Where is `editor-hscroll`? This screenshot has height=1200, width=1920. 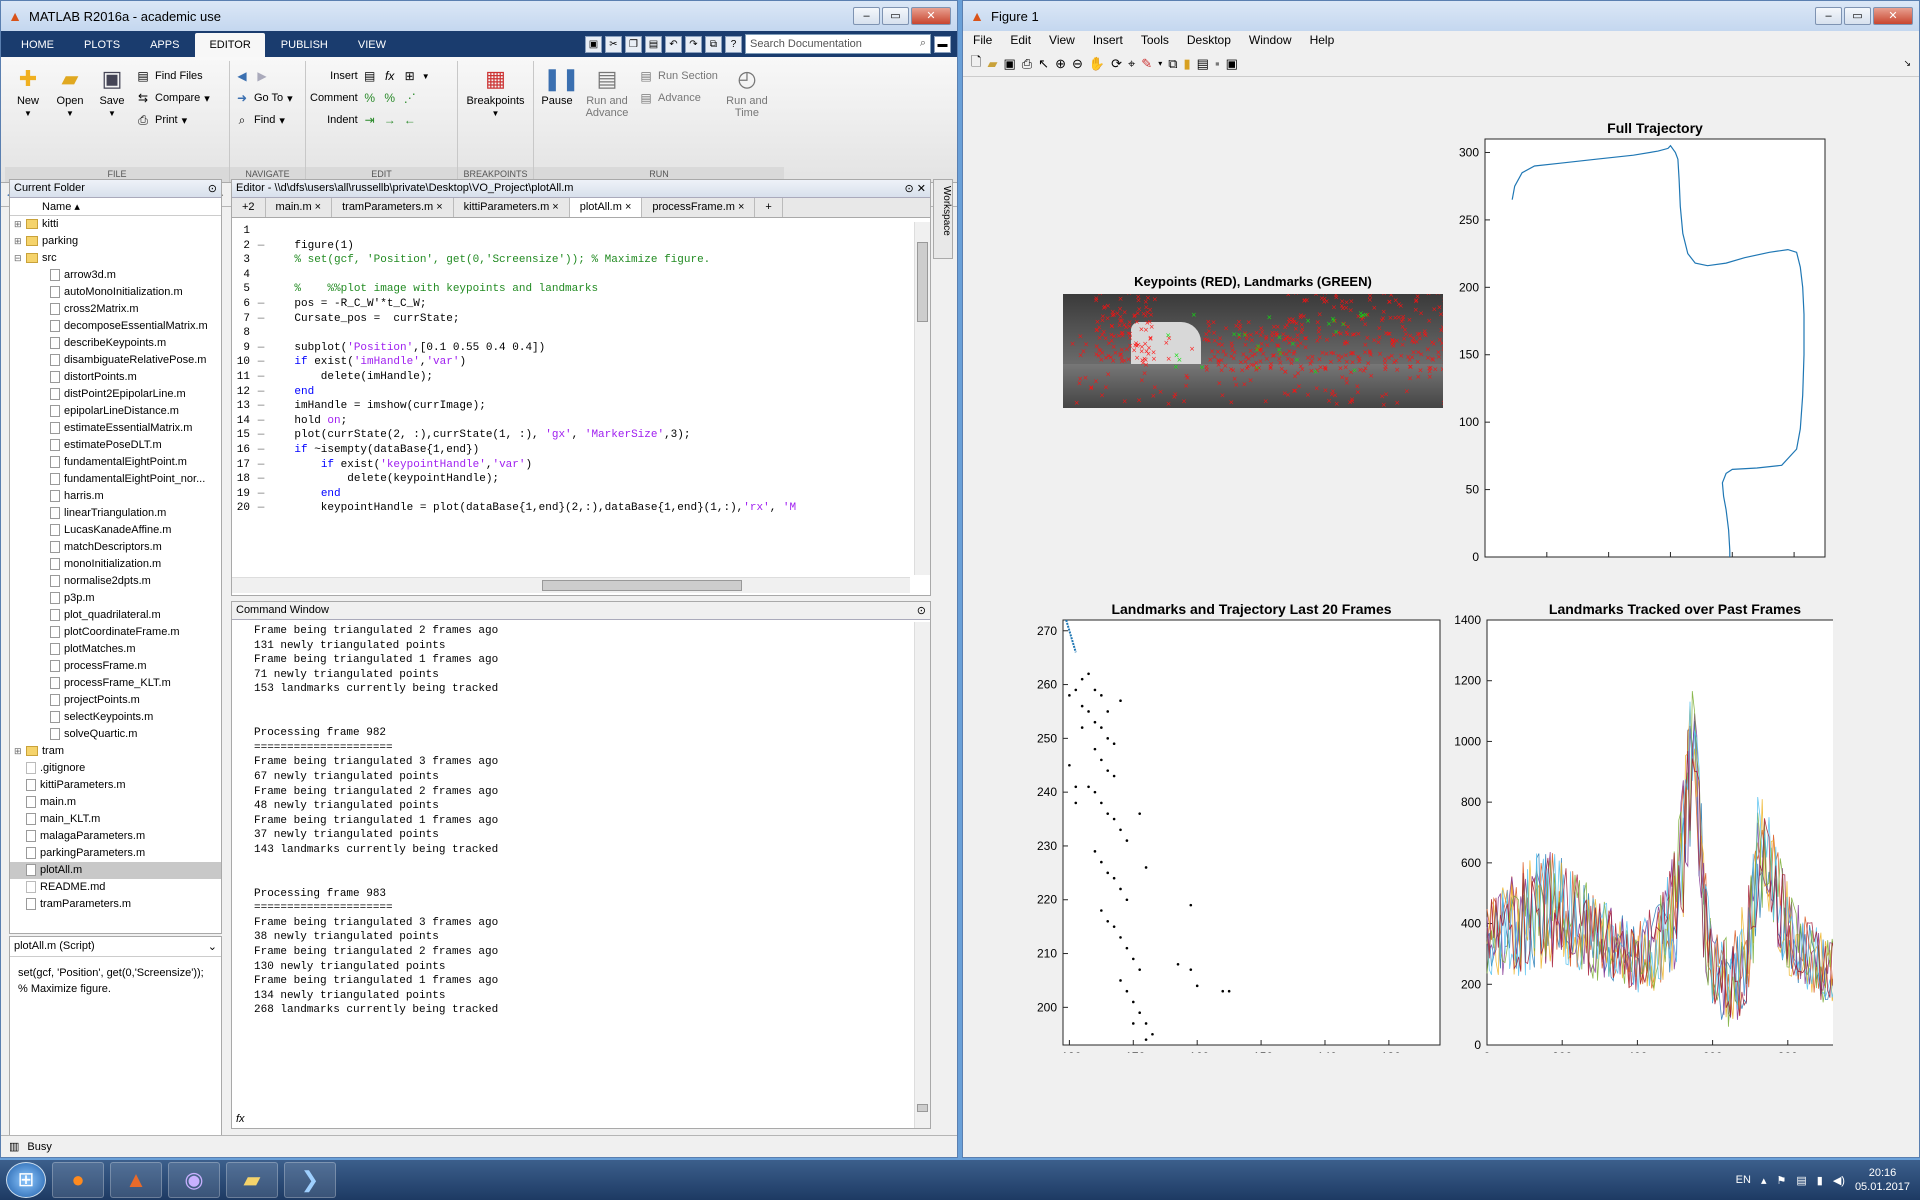
editor-hscroll is located at coordinates (571, 585).